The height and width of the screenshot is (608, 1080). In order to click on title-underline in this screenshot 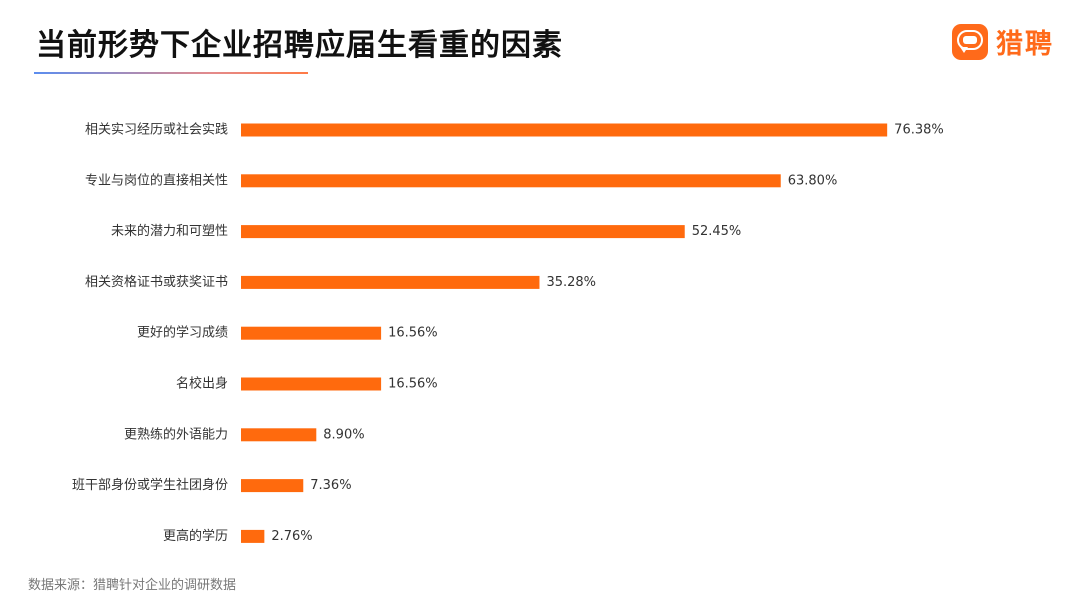, I will do `click(171, 73)`.